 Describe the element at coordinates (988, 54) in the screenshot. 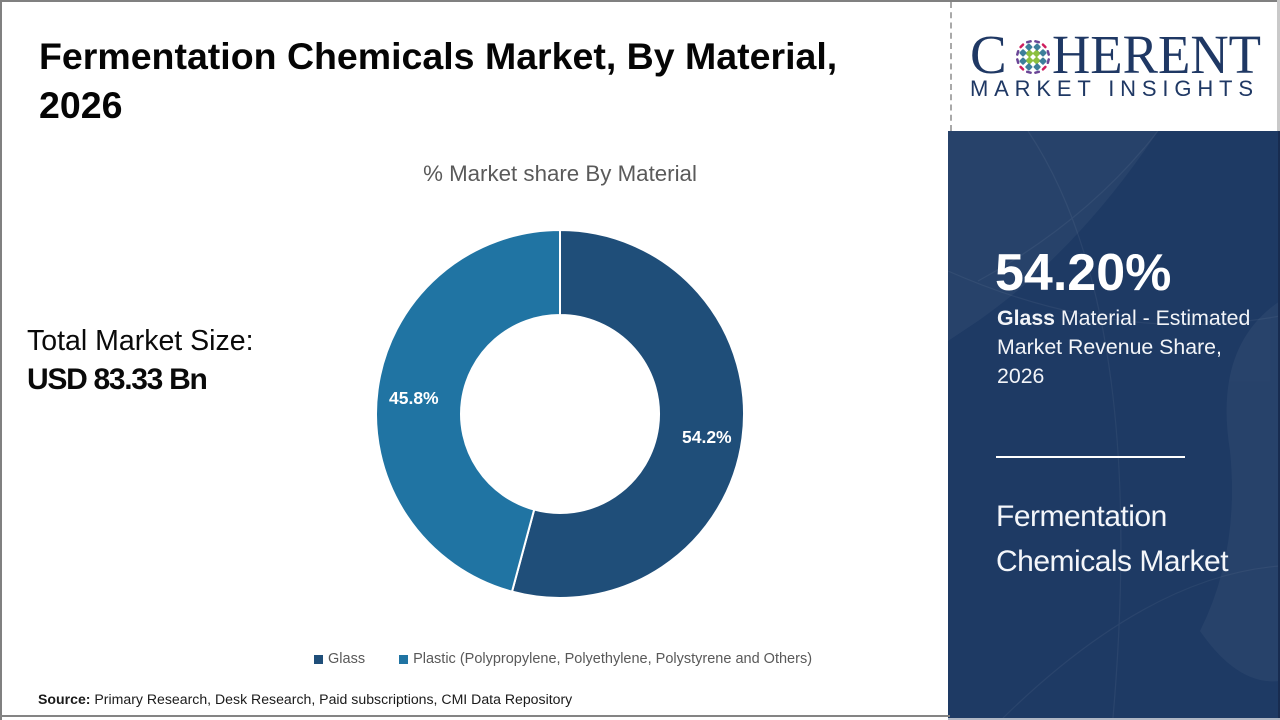

I see `svg-text: C` at that location.